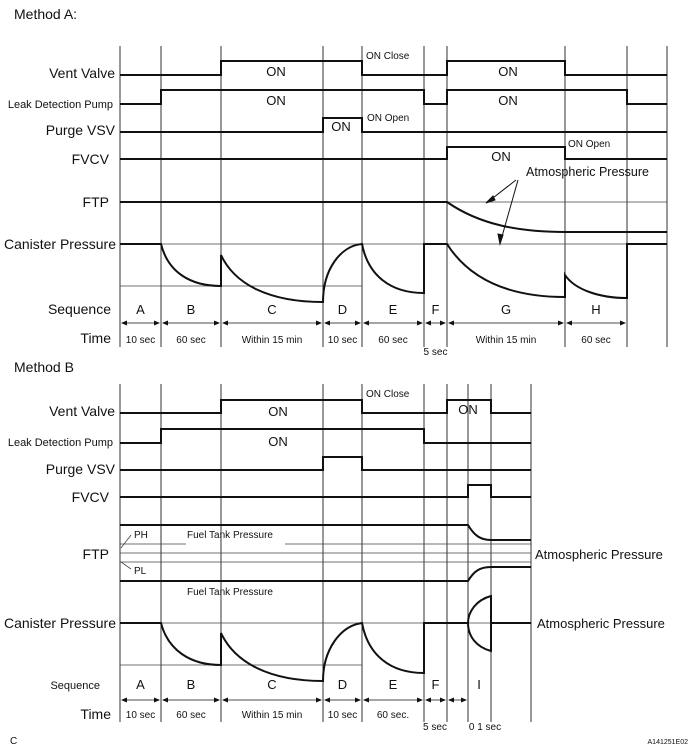 Image resolution: width=690 pixels, height=753 pixels. Describe the element at coordinates (601, 623) in the screenshot. I see `atmospheric-pressure-canister-label: Atmospheric Pressure` at that location.